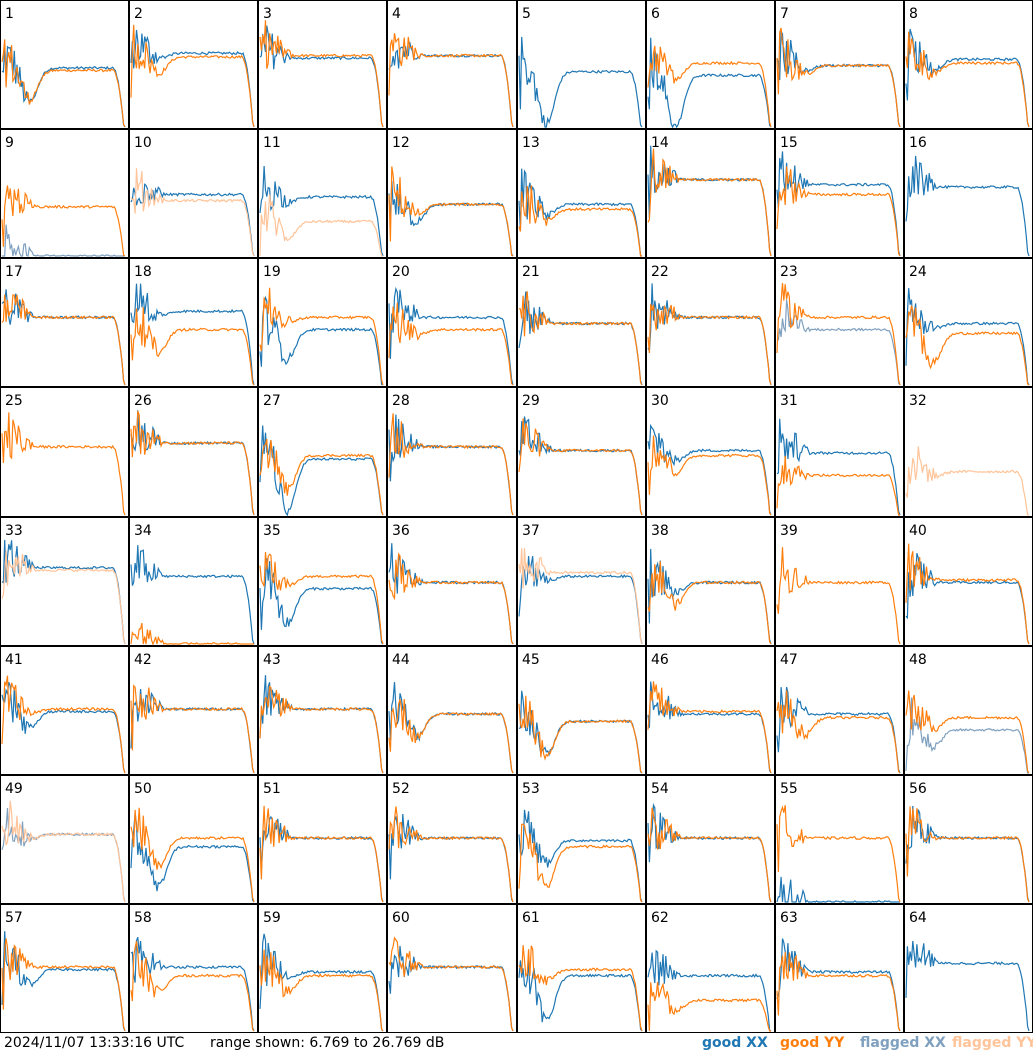 Image resolution: width=1033 pixels, height=1053 pixels. What do you see at coordinates (968, 581) in the screenshot?
I see `panel-40: 40` at bounding box center [968, 581].